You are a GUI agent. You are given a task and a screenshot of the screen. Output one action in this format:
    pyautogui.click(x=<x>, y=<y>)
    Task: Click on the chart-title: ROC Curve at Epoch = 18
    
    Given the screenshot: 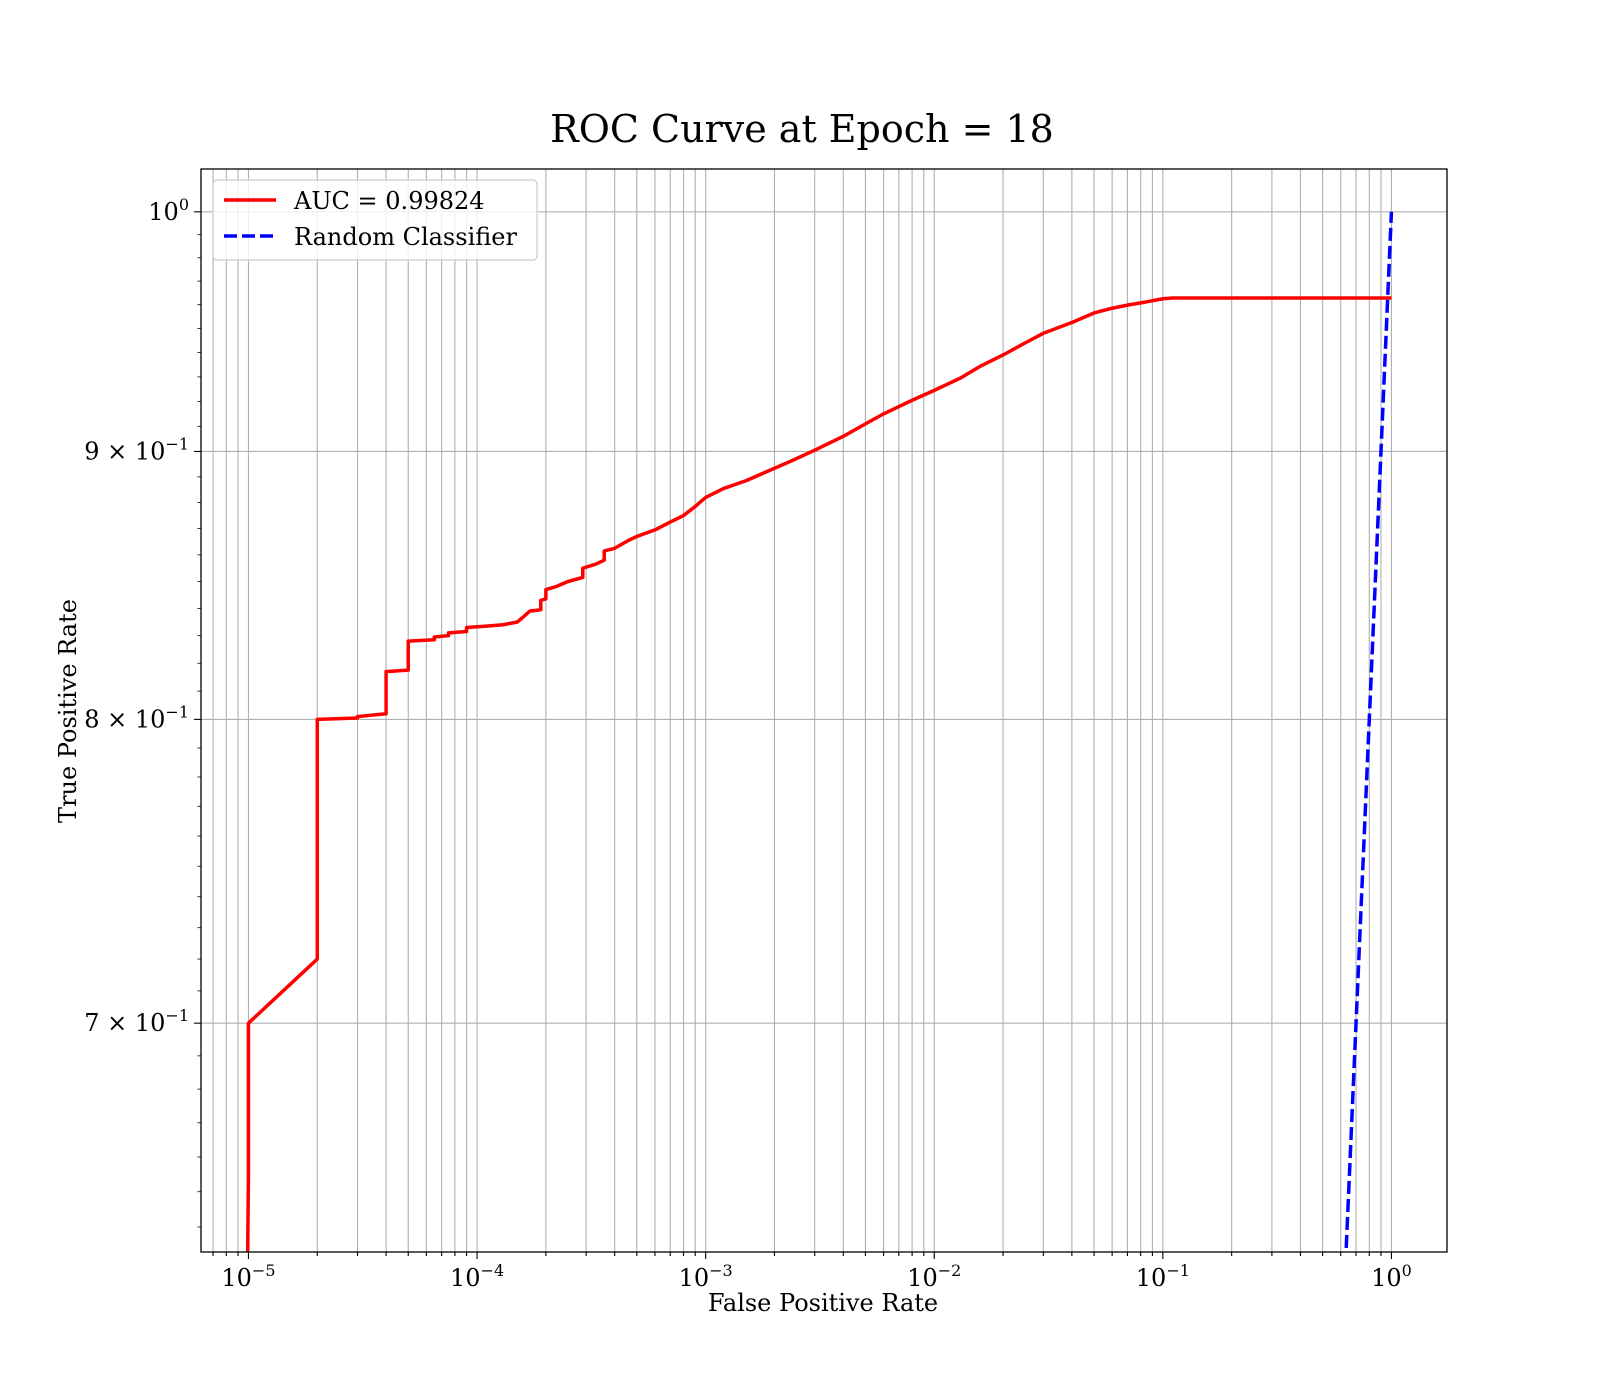 What is the action you would take?
    pyautogui.click(x=802, y=129)
    